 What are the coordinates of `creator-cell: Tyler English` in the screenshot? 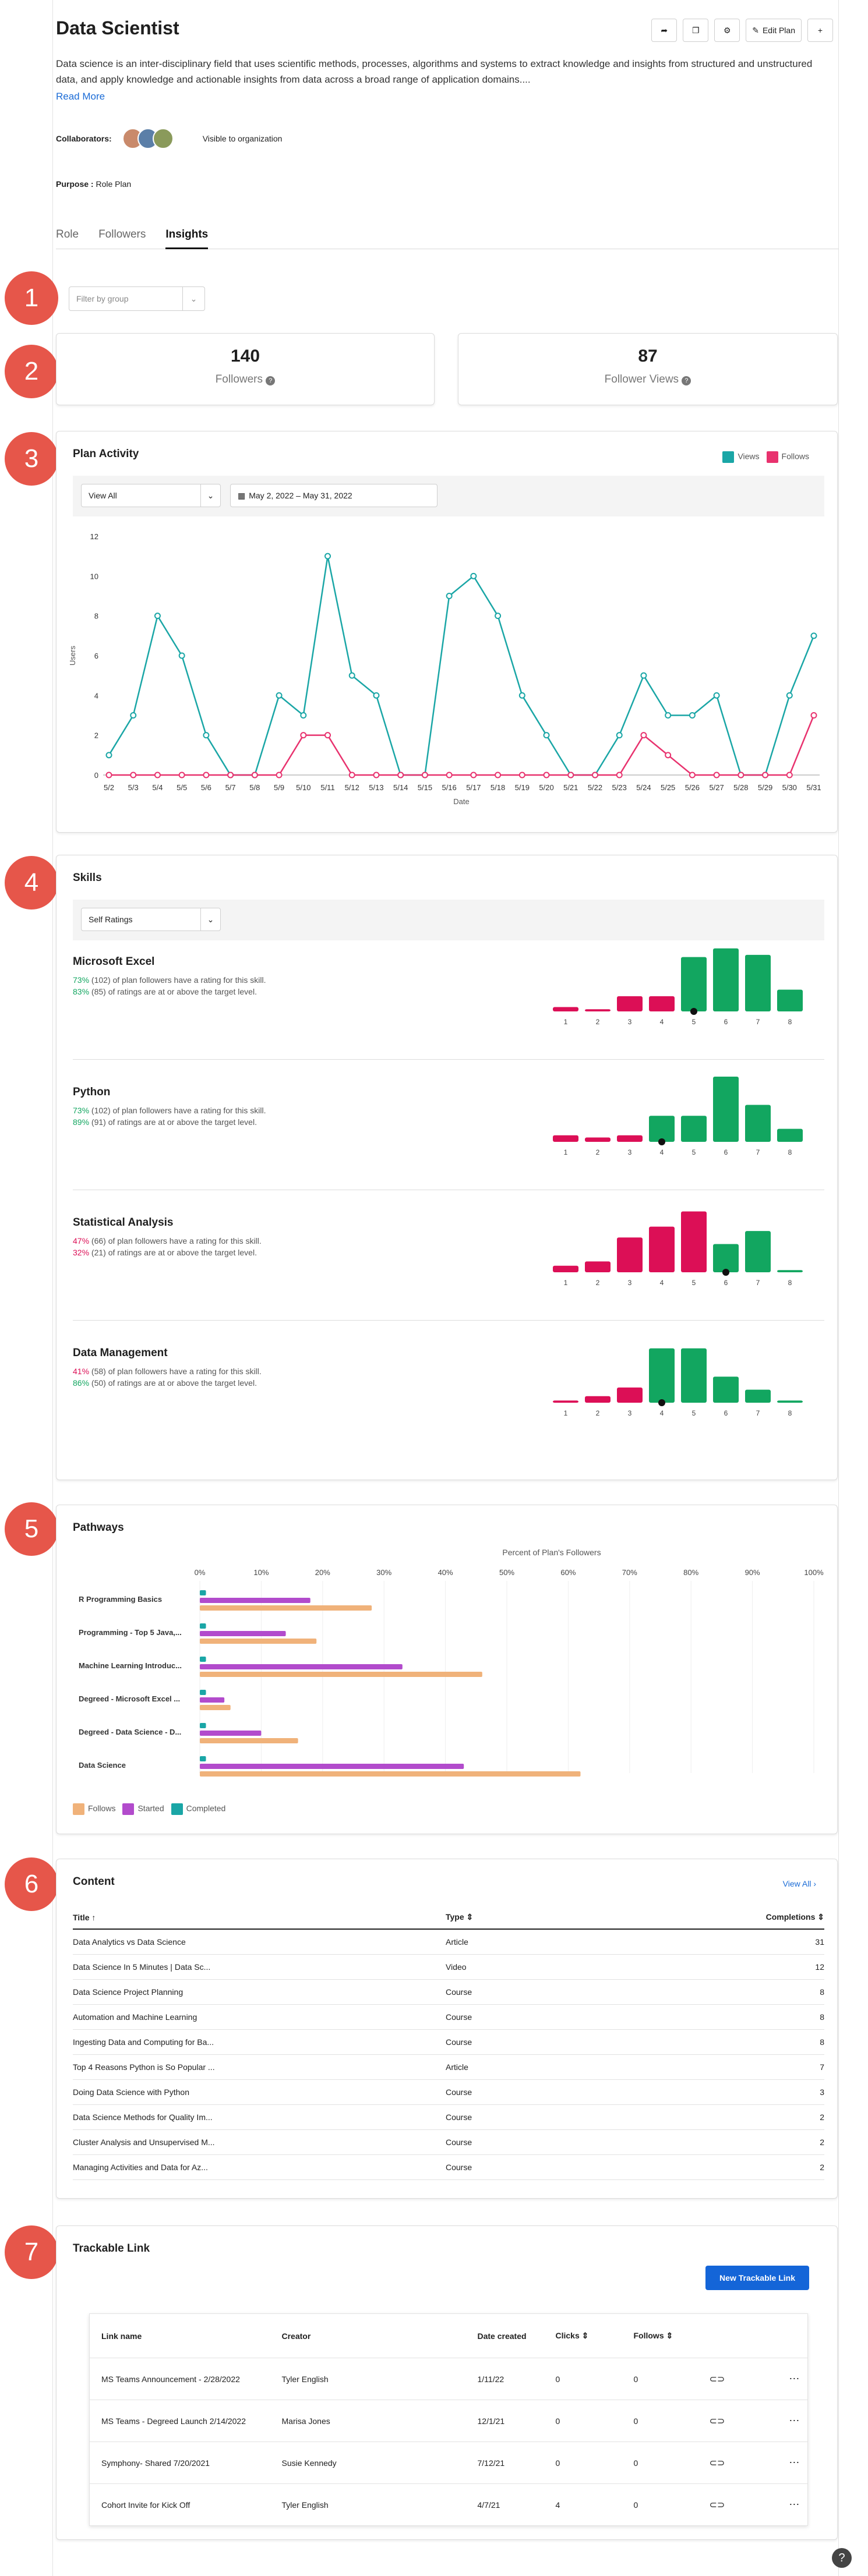 It's located at (368, 2505).